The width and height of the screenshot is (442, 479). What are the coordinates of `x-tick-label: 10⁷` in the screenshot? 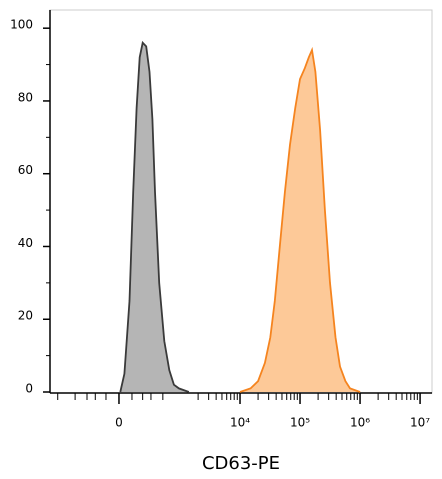 It's located at (420, 423).